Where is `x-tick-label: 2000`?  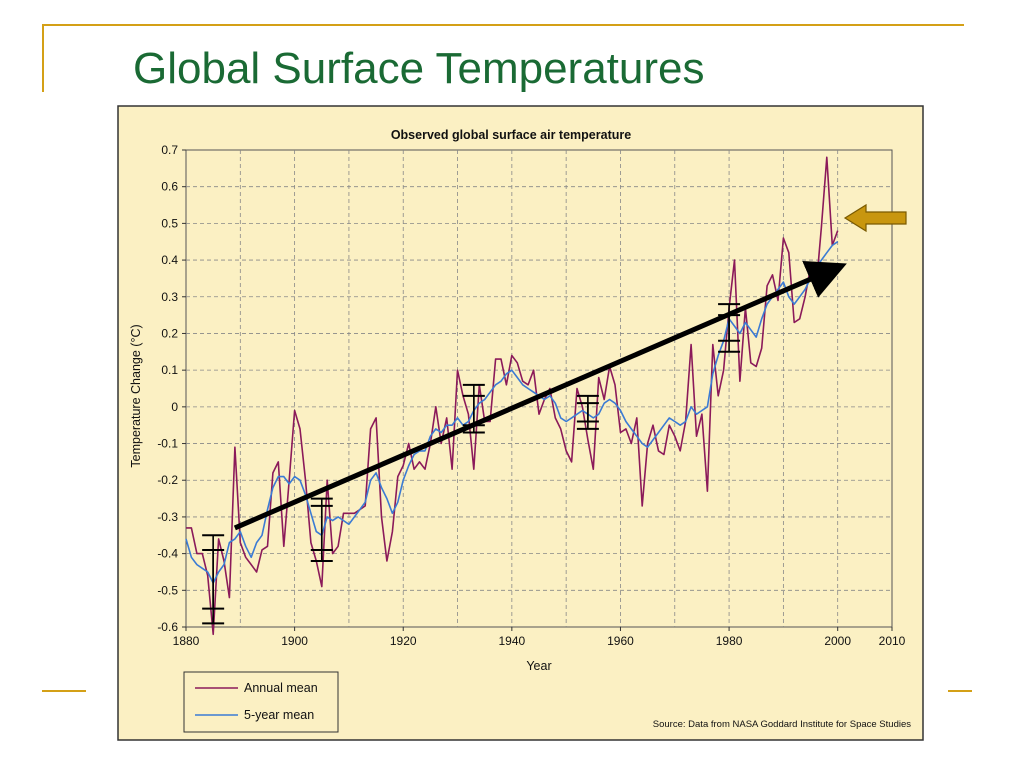
x-tick-label: 2000 is located at coordinates (837, 641).